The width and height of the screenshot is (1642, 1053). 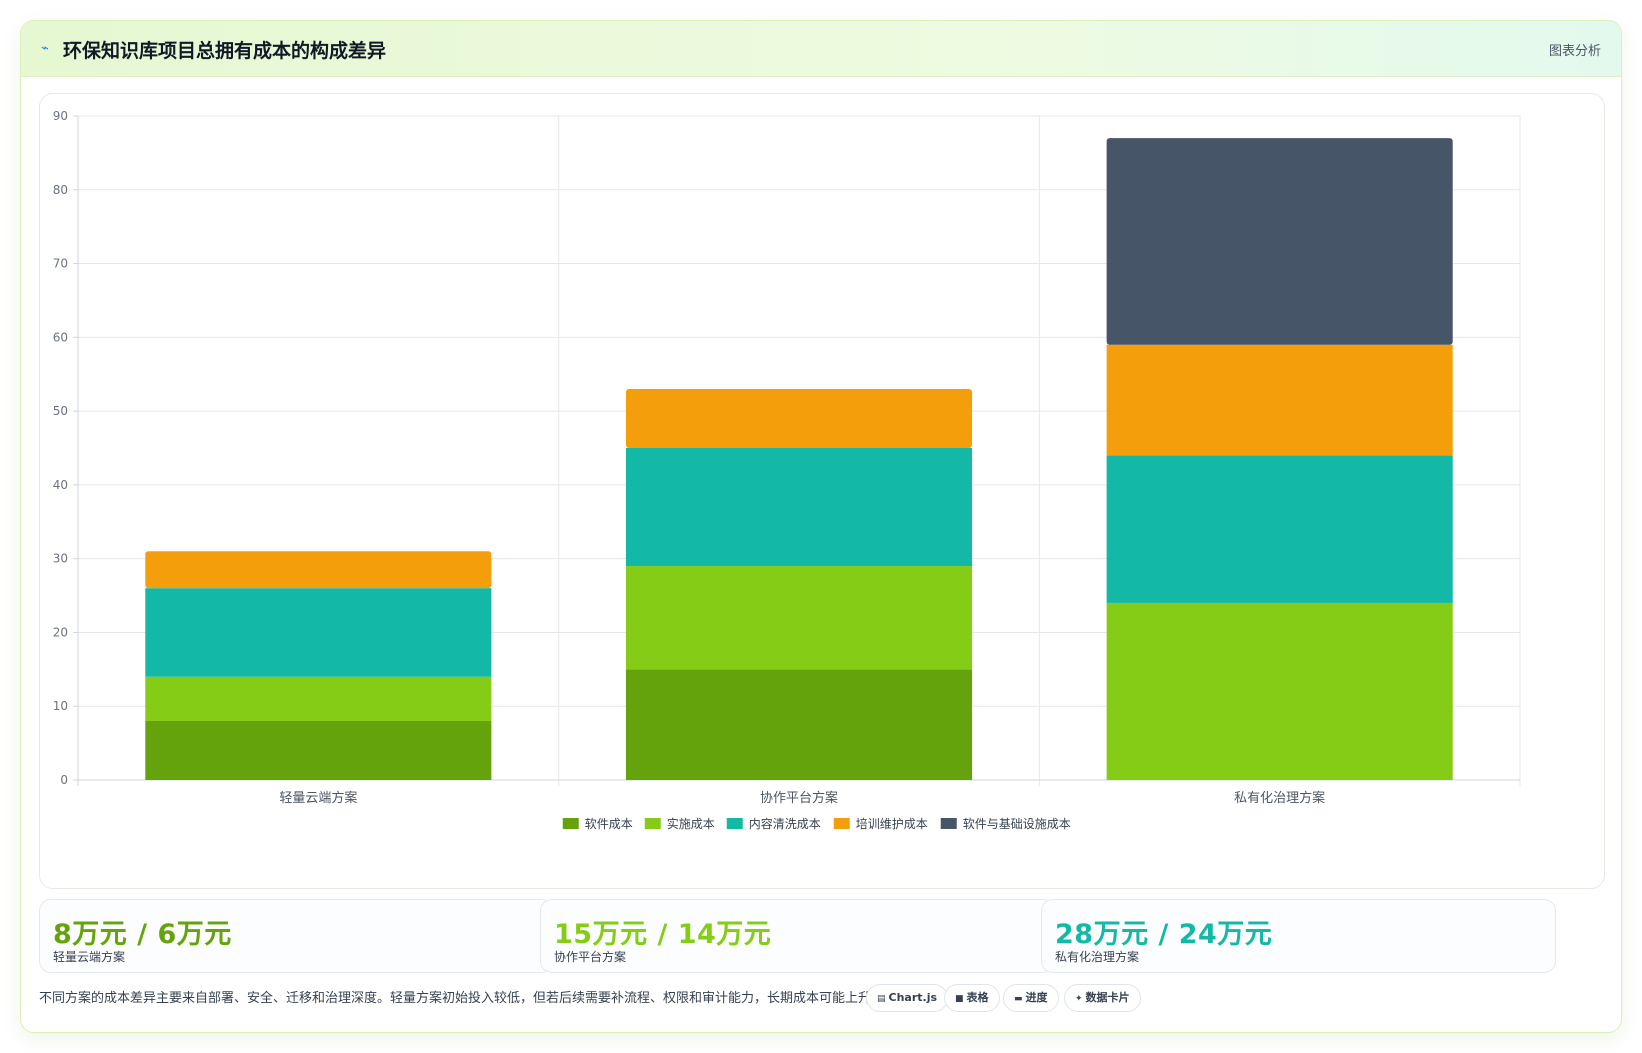 What do you see at coordinates (590, 957) in the screenshot?
I see `stat-label: 协作平台方案` at bounding box center [590, 957].